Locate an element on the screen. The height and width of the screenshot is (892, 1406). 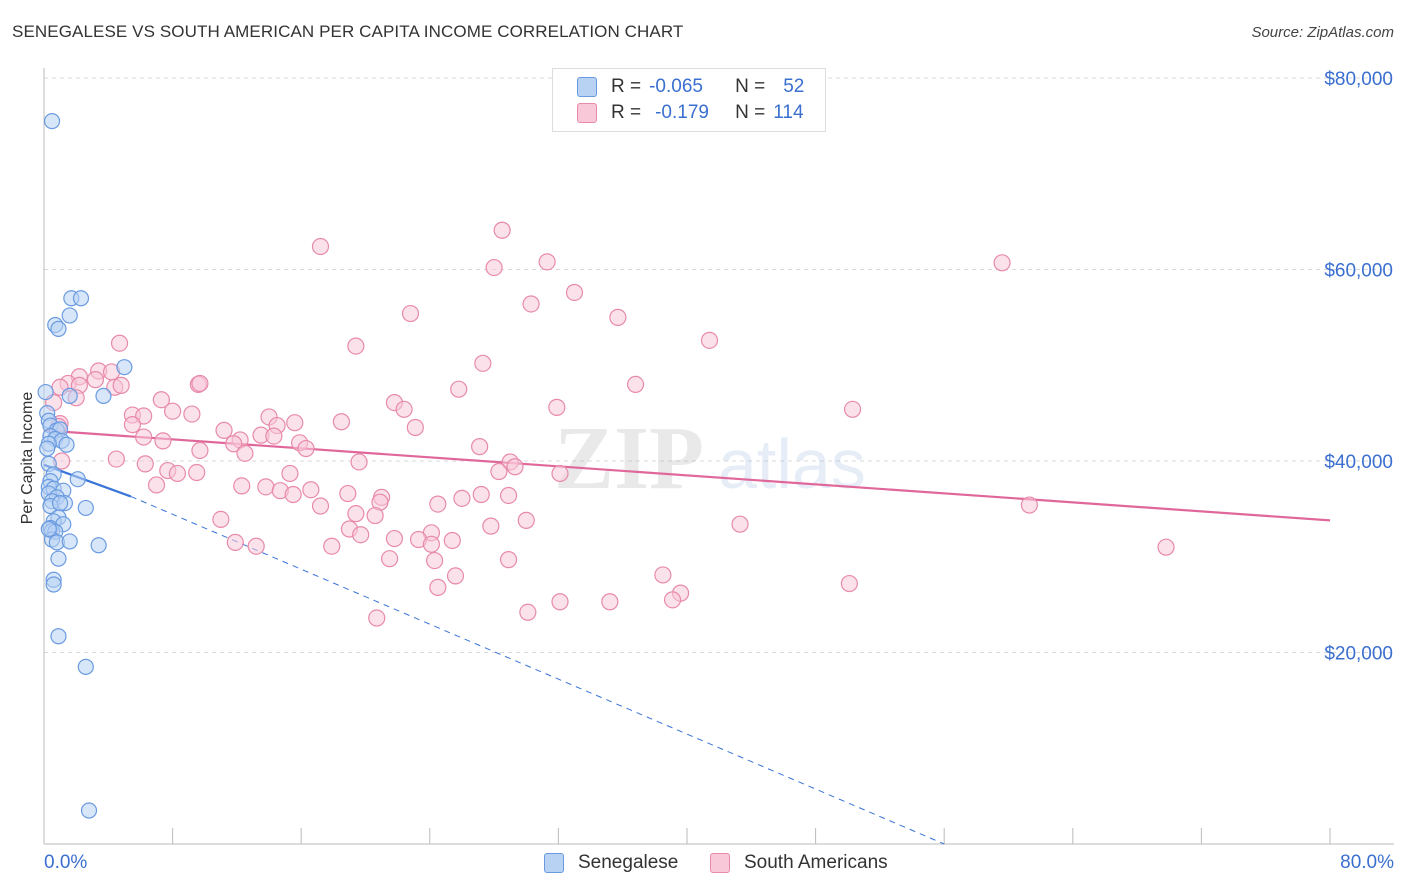
n-value: 52 is located at coordinates (794, 86).